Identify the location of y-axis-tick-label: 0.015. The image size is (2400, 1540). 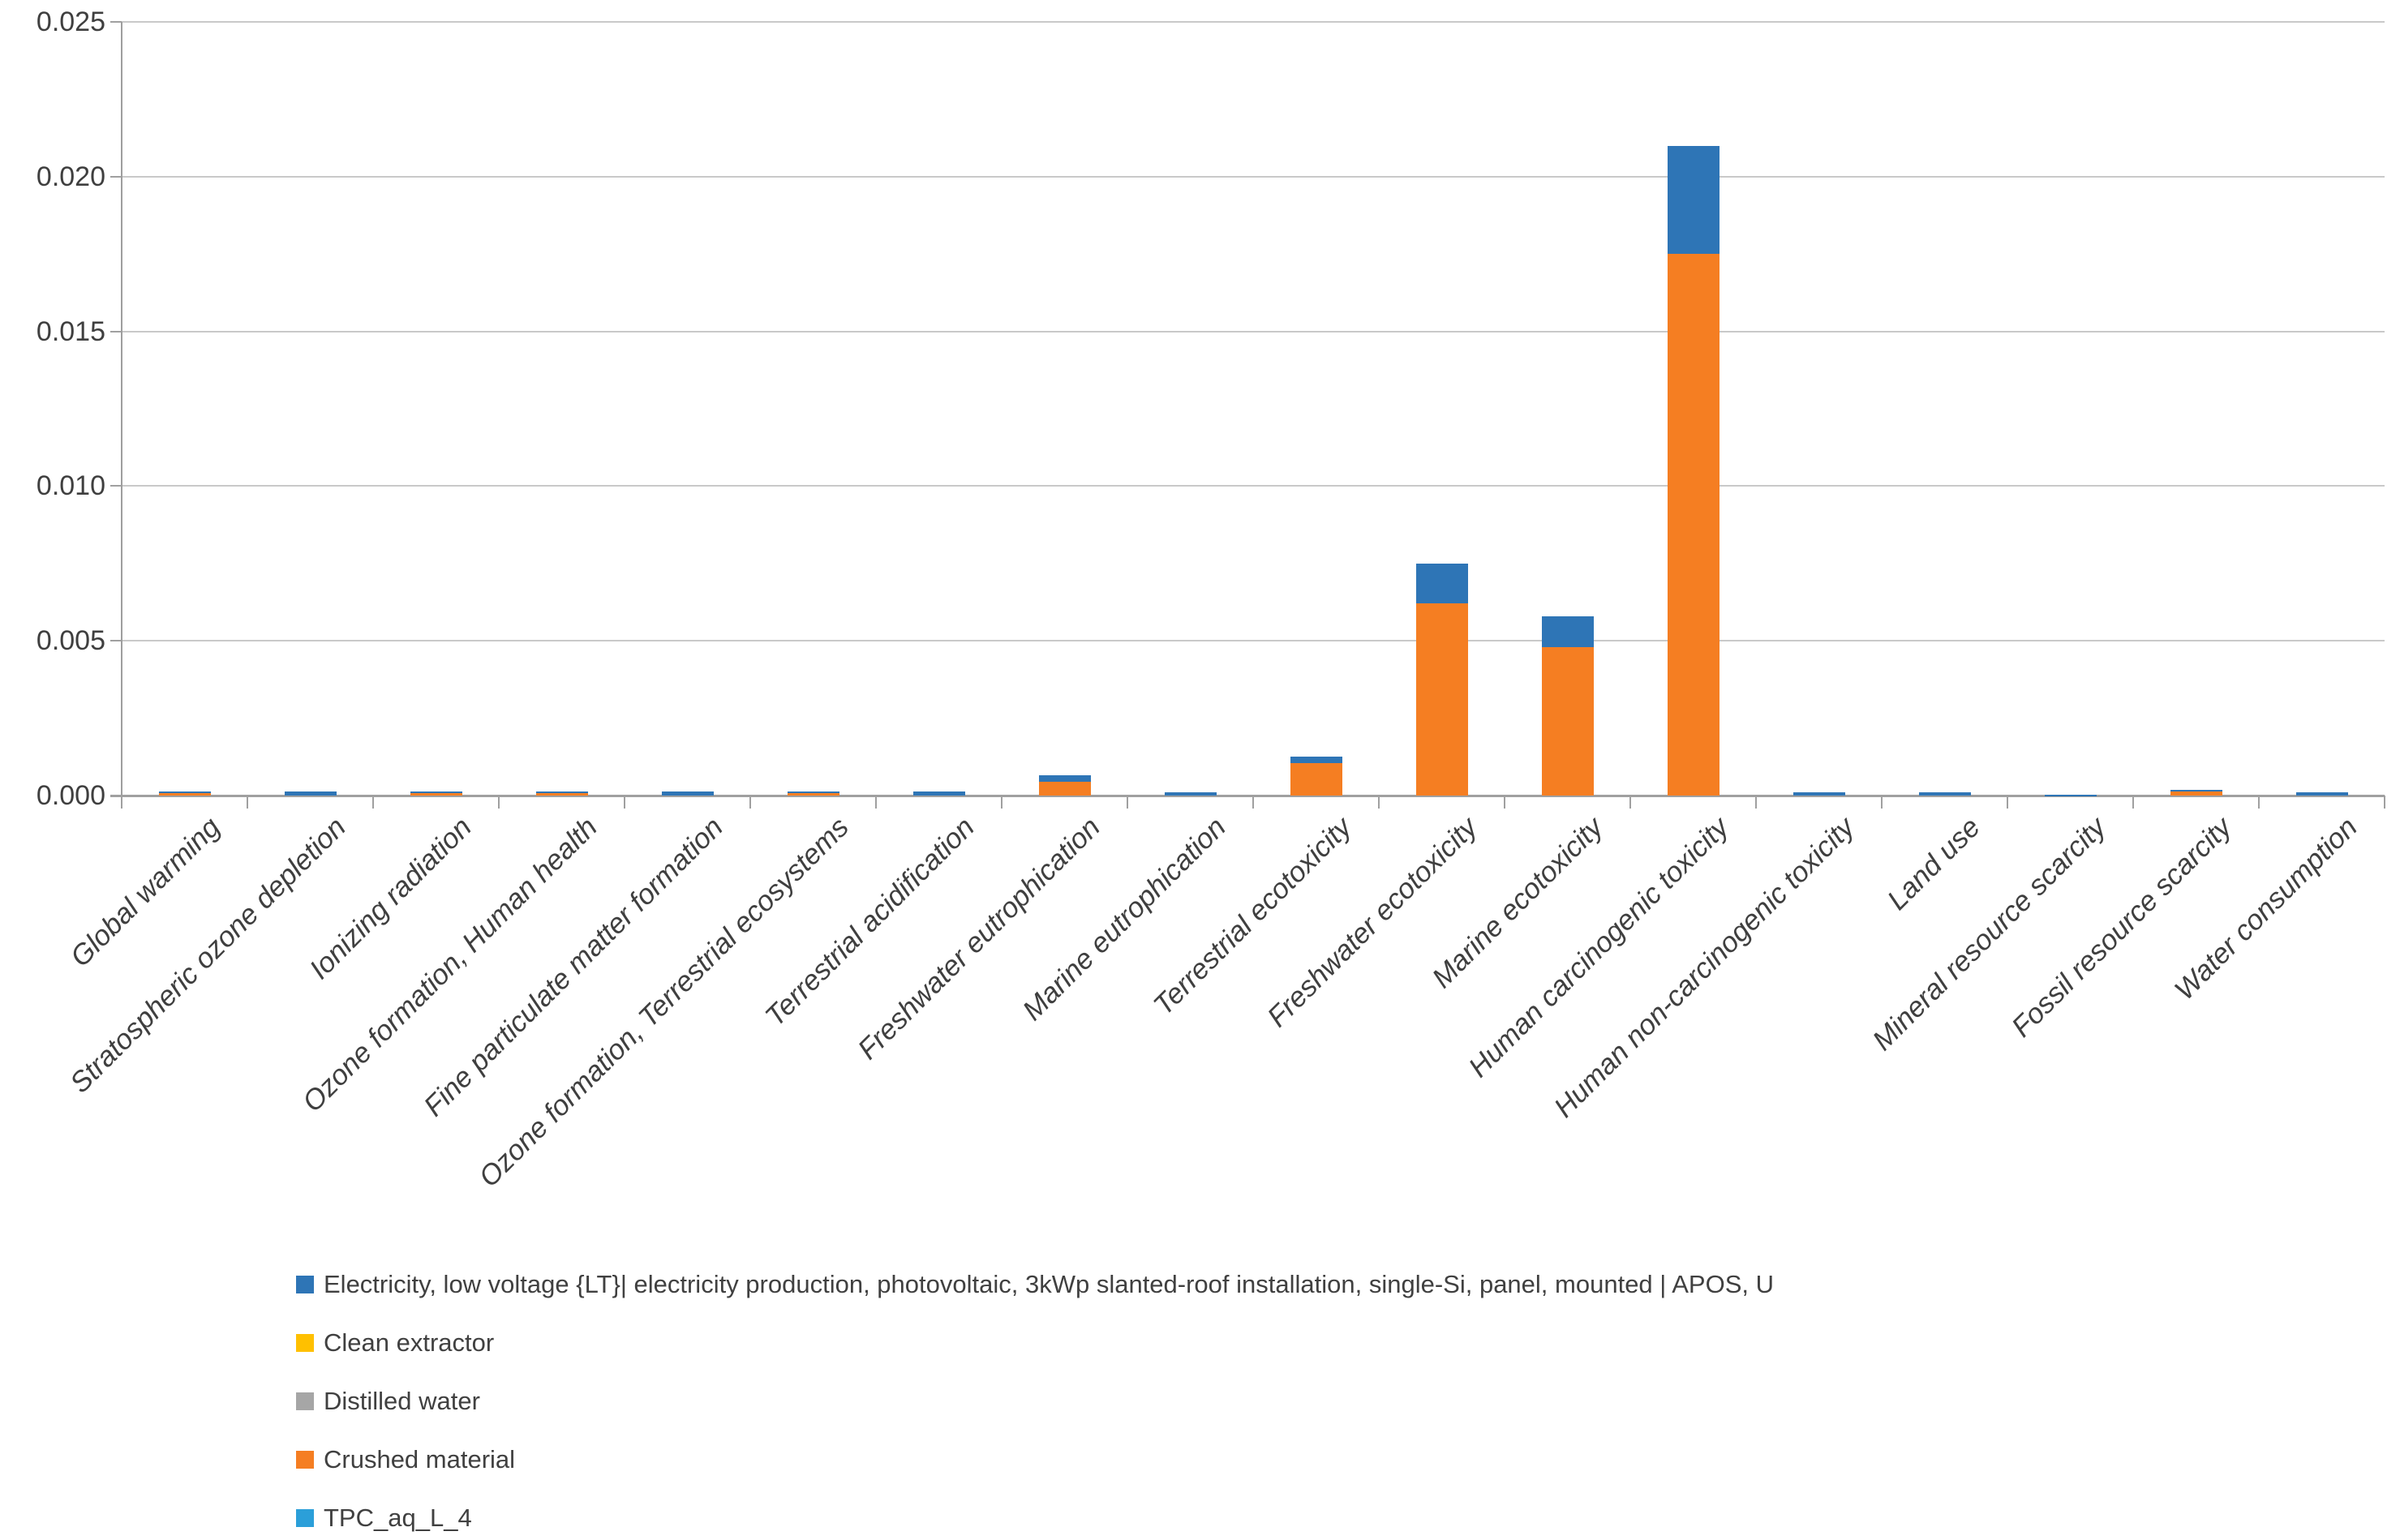
(70, 331).